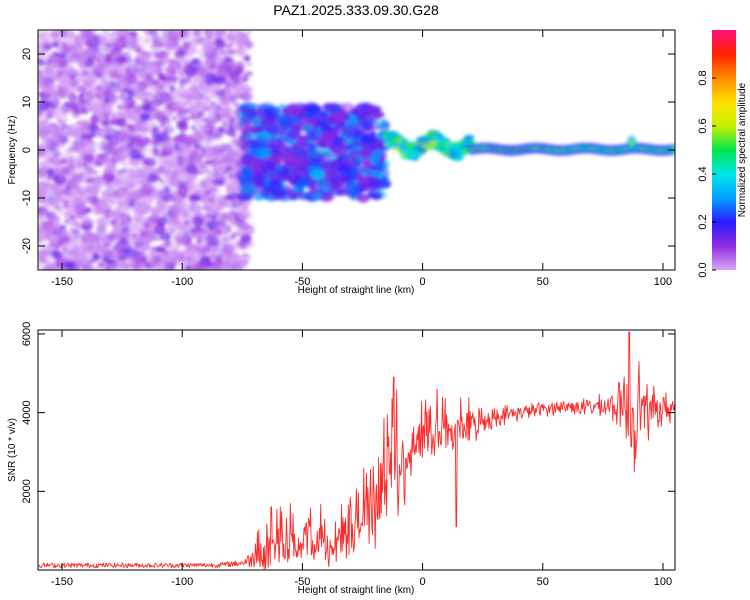  Describe the element at coordinates (356, 10) in the screenshot. I see `figure-title: PAZ1.2025.333.09.30.G28` at that location.